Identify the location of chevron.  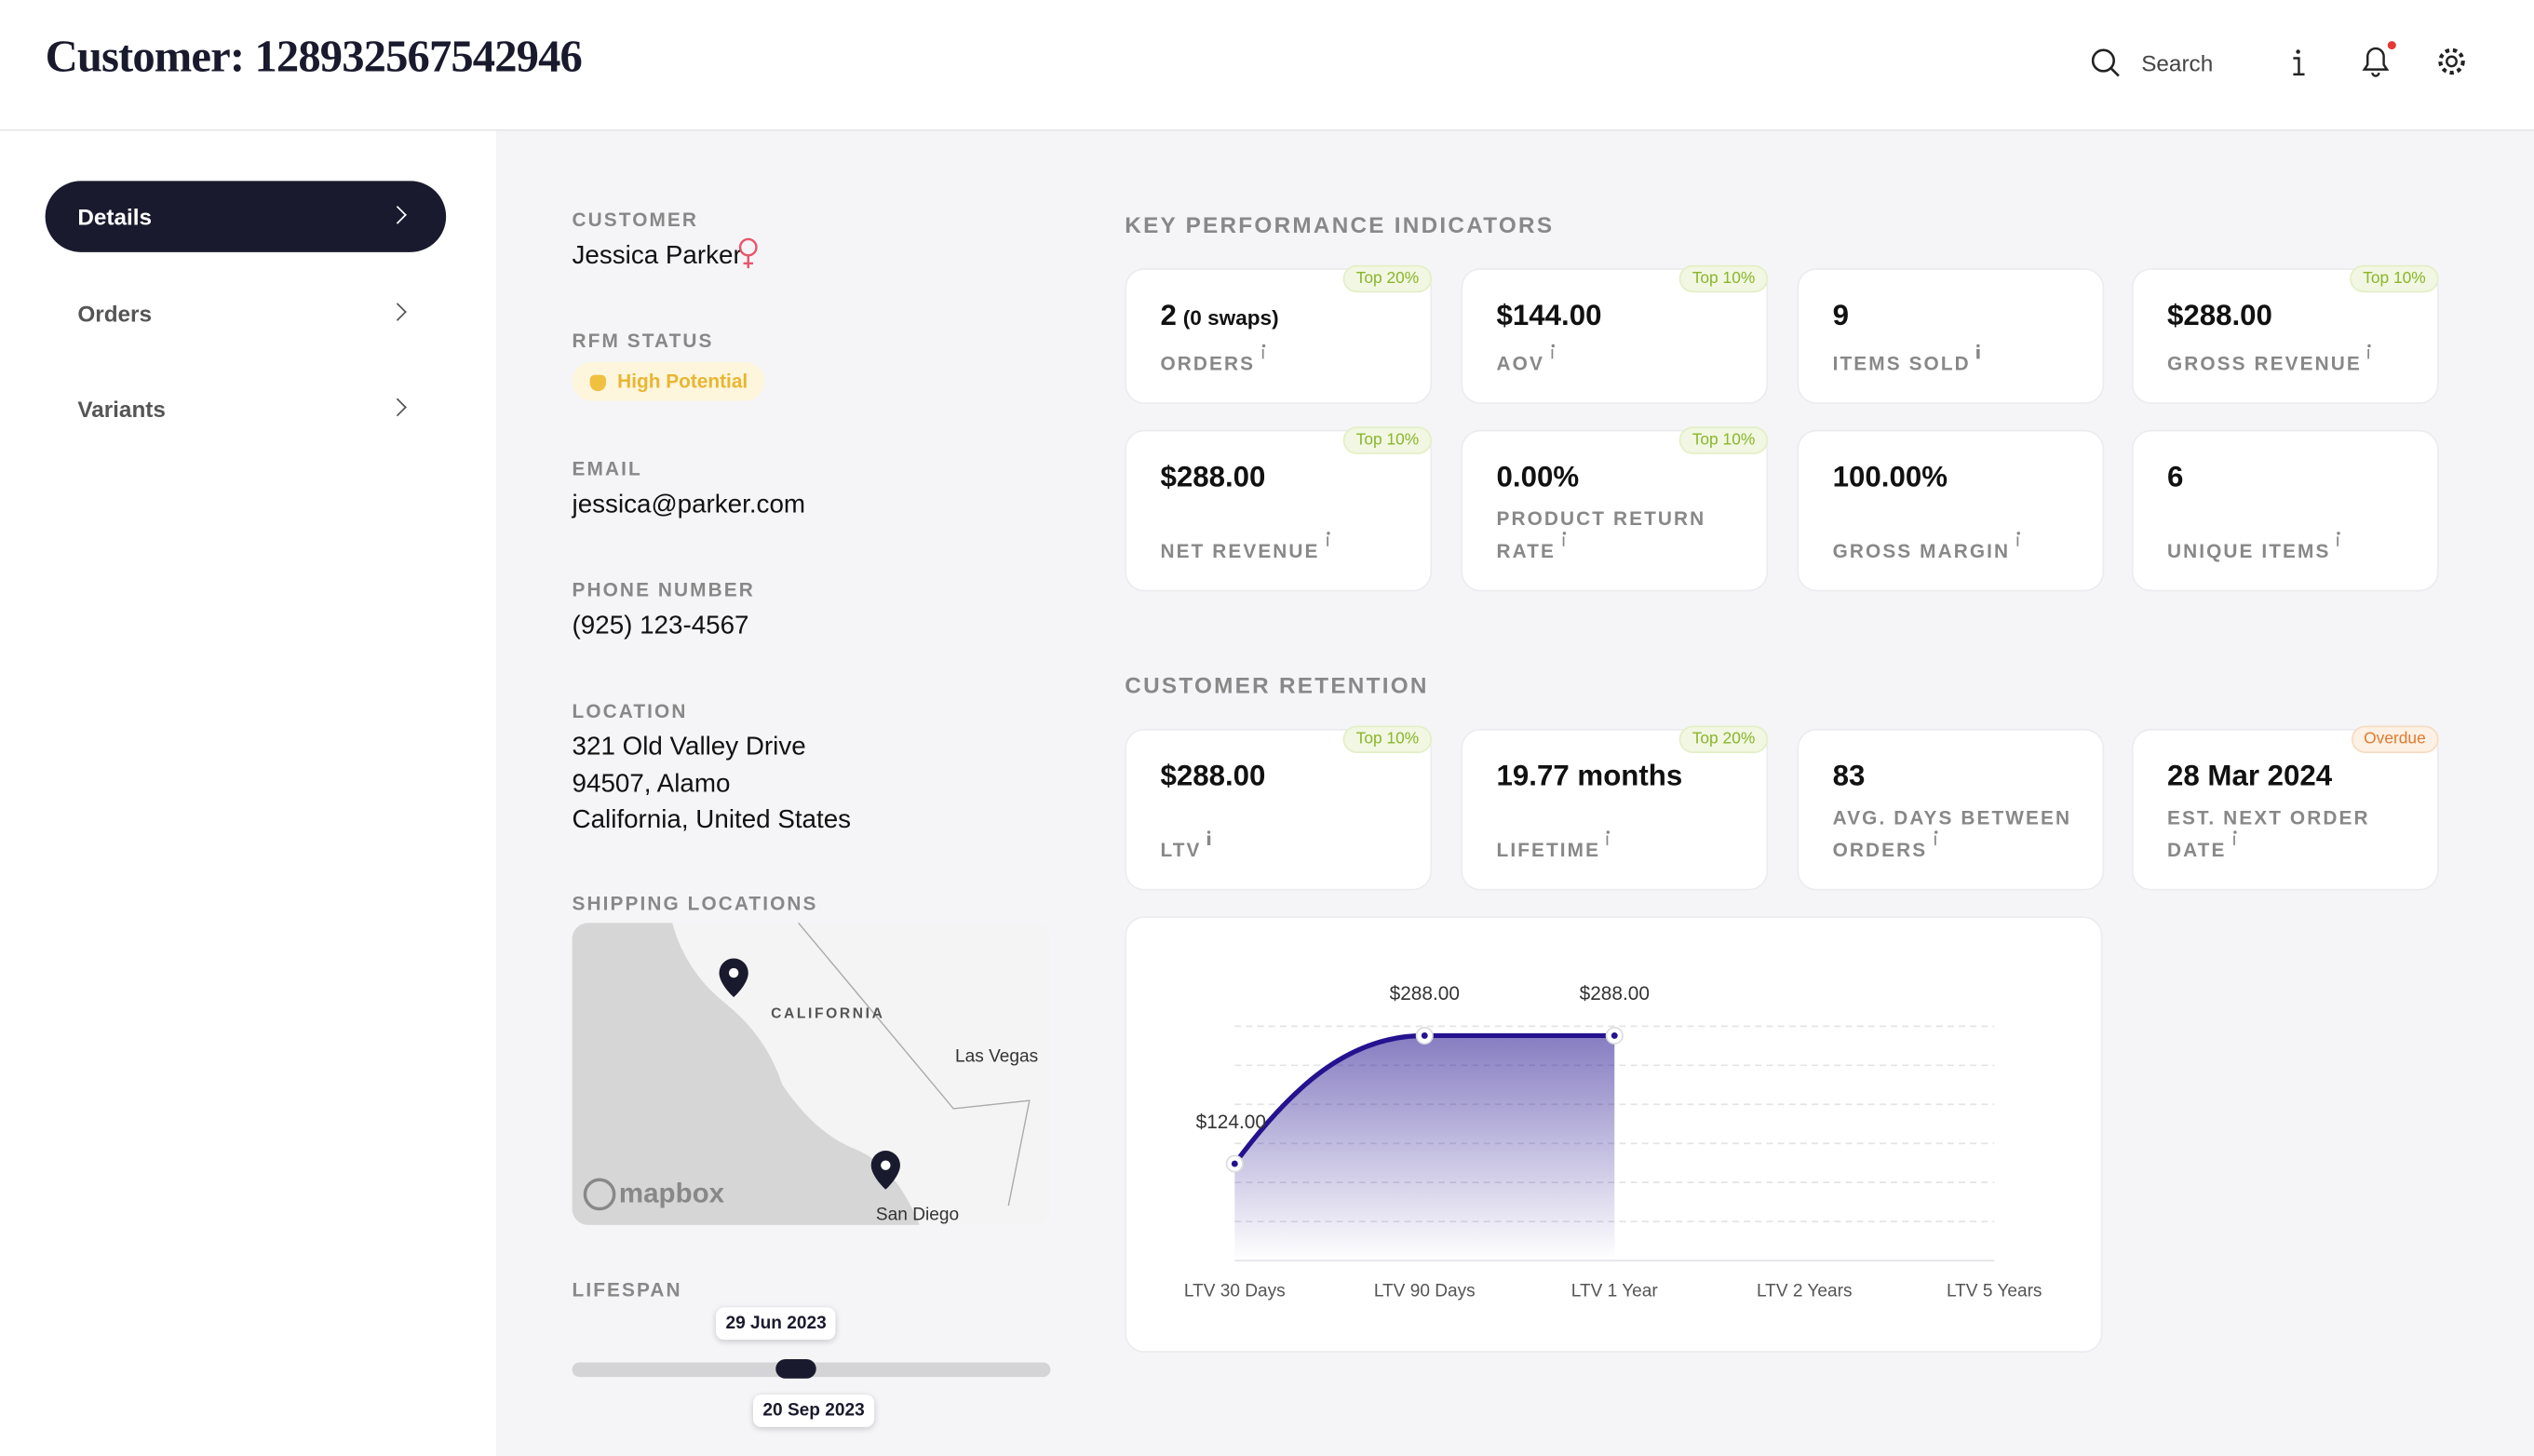
(397, 407).